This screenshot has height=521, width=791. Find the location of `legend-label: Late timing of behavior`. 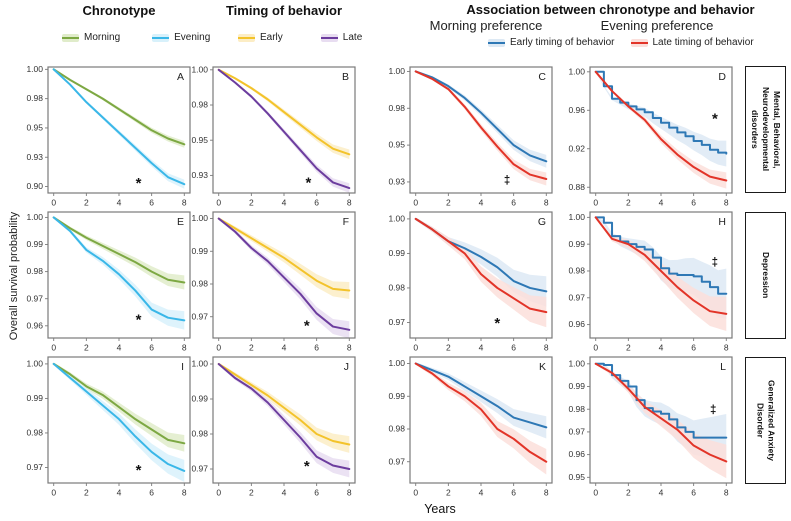

legend-label: Late timing of behavior is located at coordinates (703, 42).